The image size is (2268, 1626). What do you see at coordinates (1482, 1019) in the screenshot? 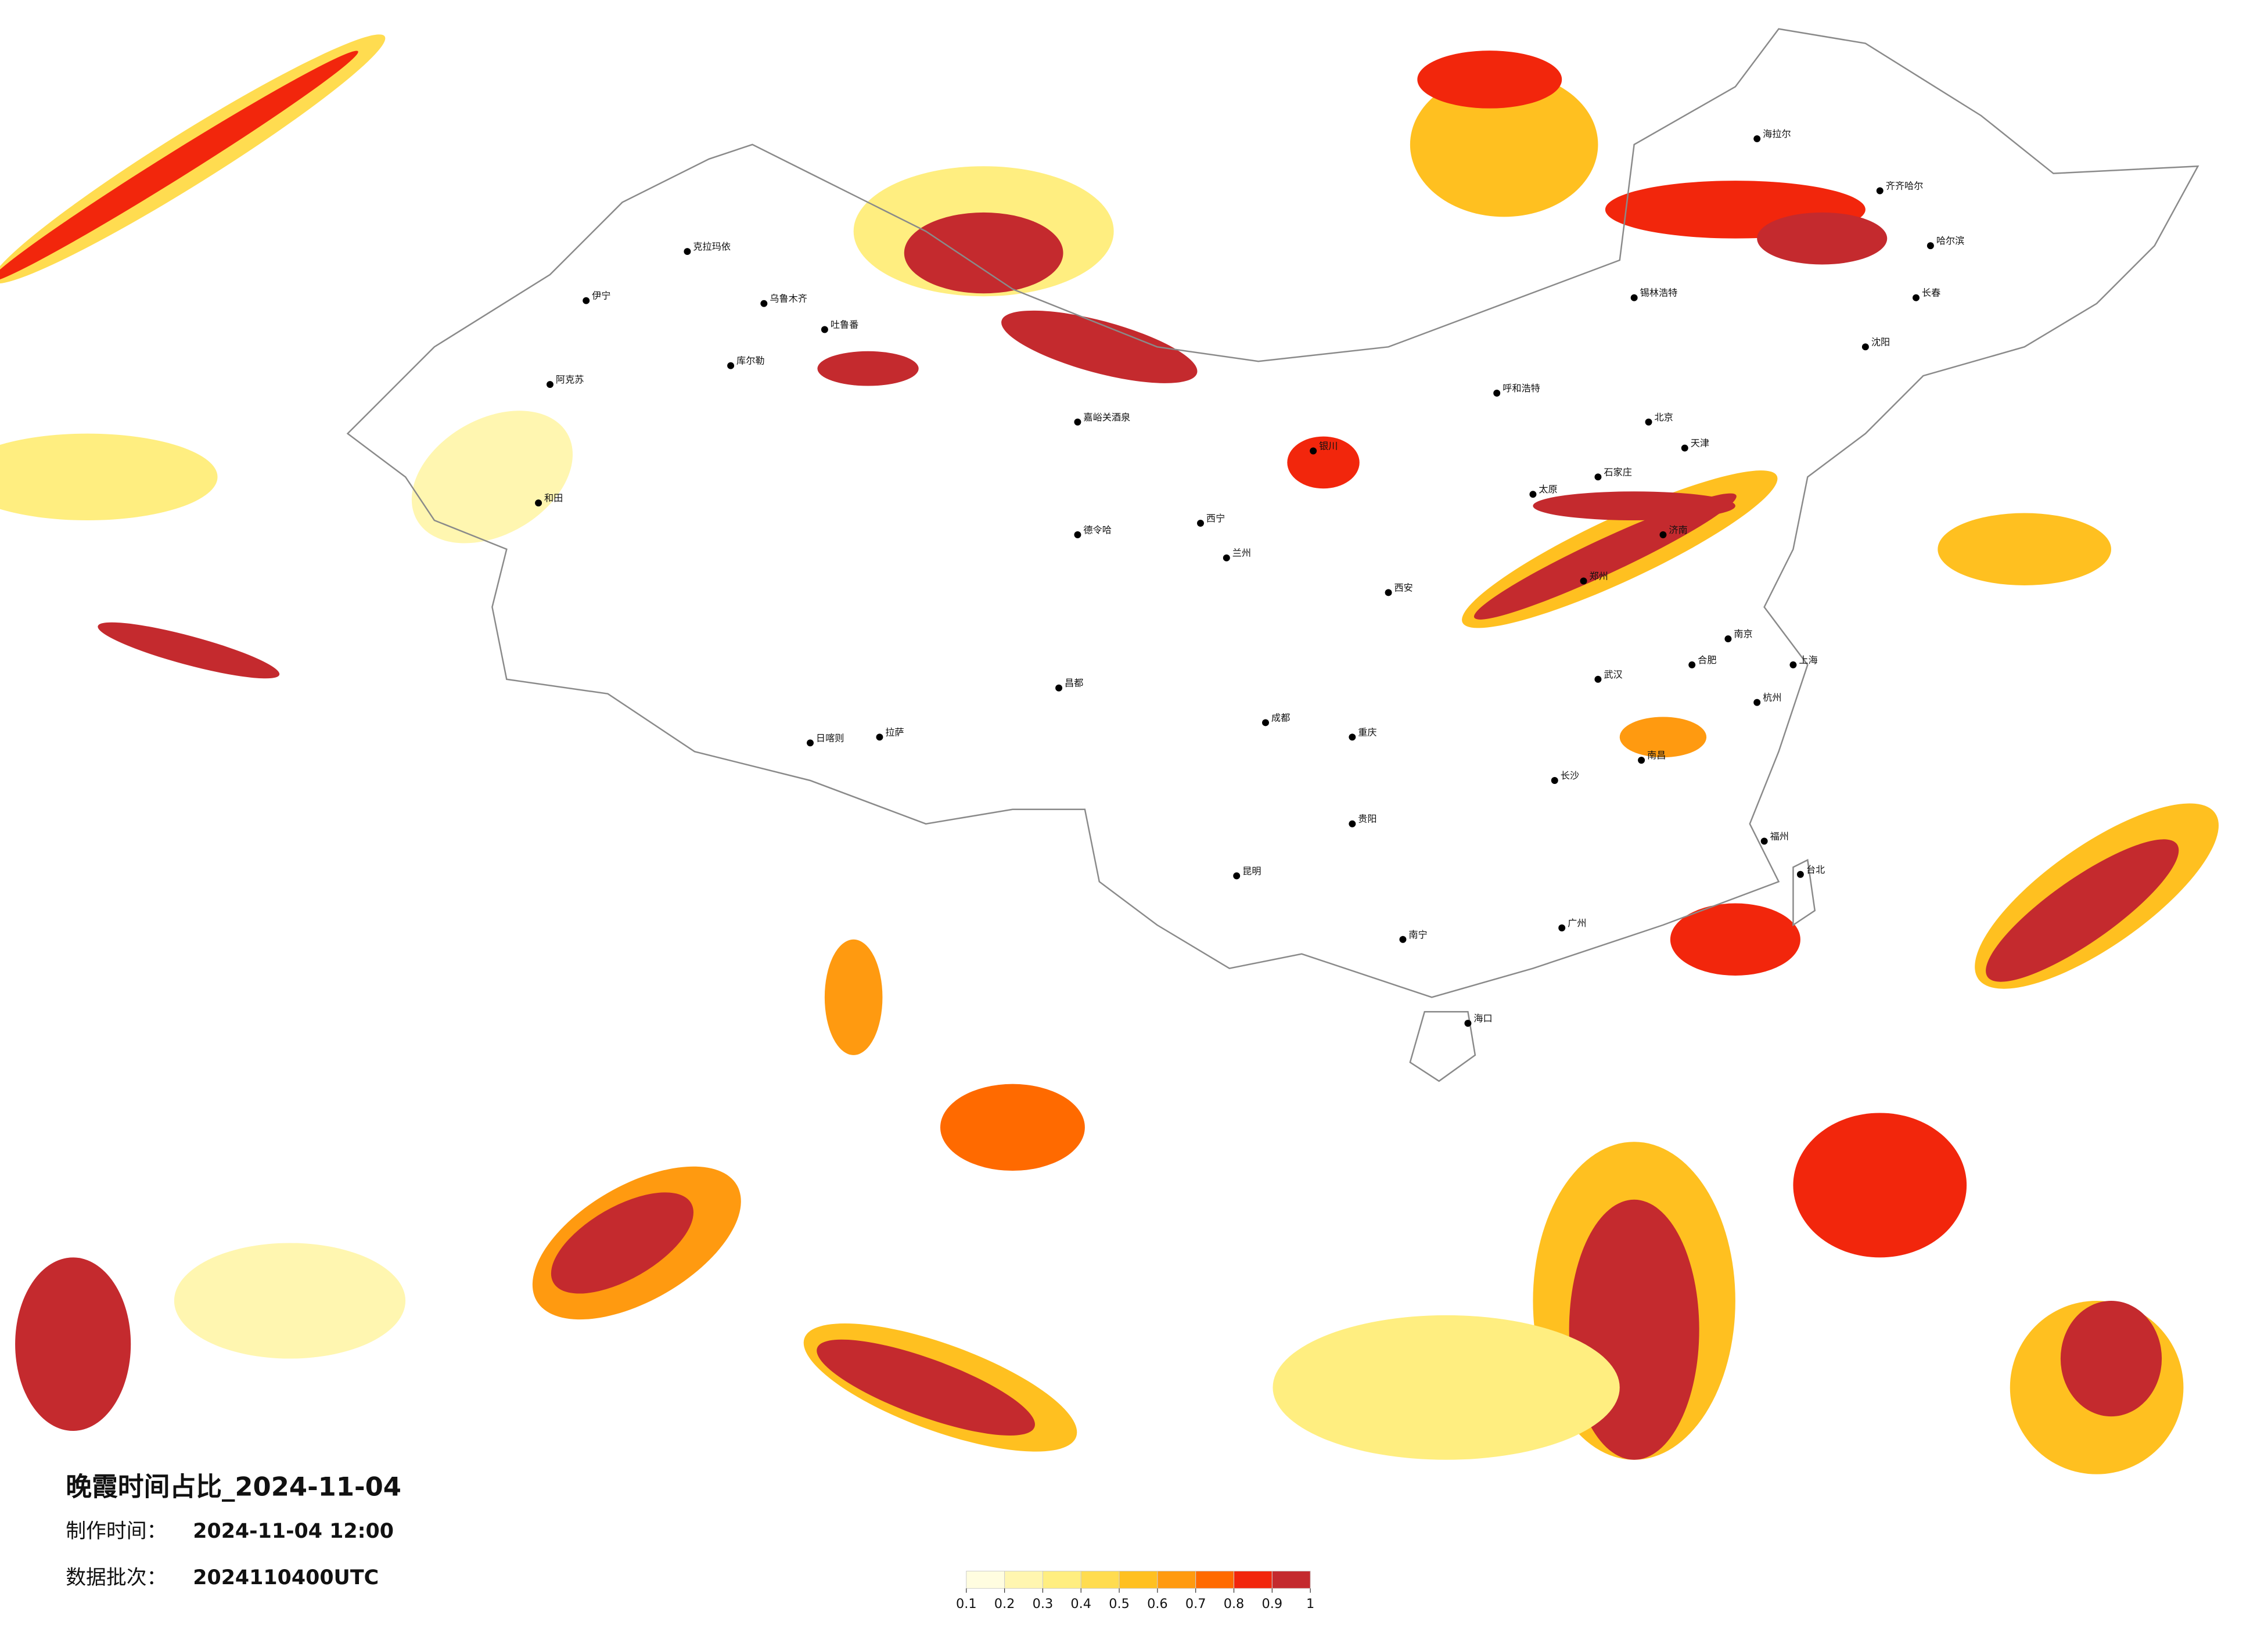
I see `city-label: 海口` at bounding box center [1482, 1019].